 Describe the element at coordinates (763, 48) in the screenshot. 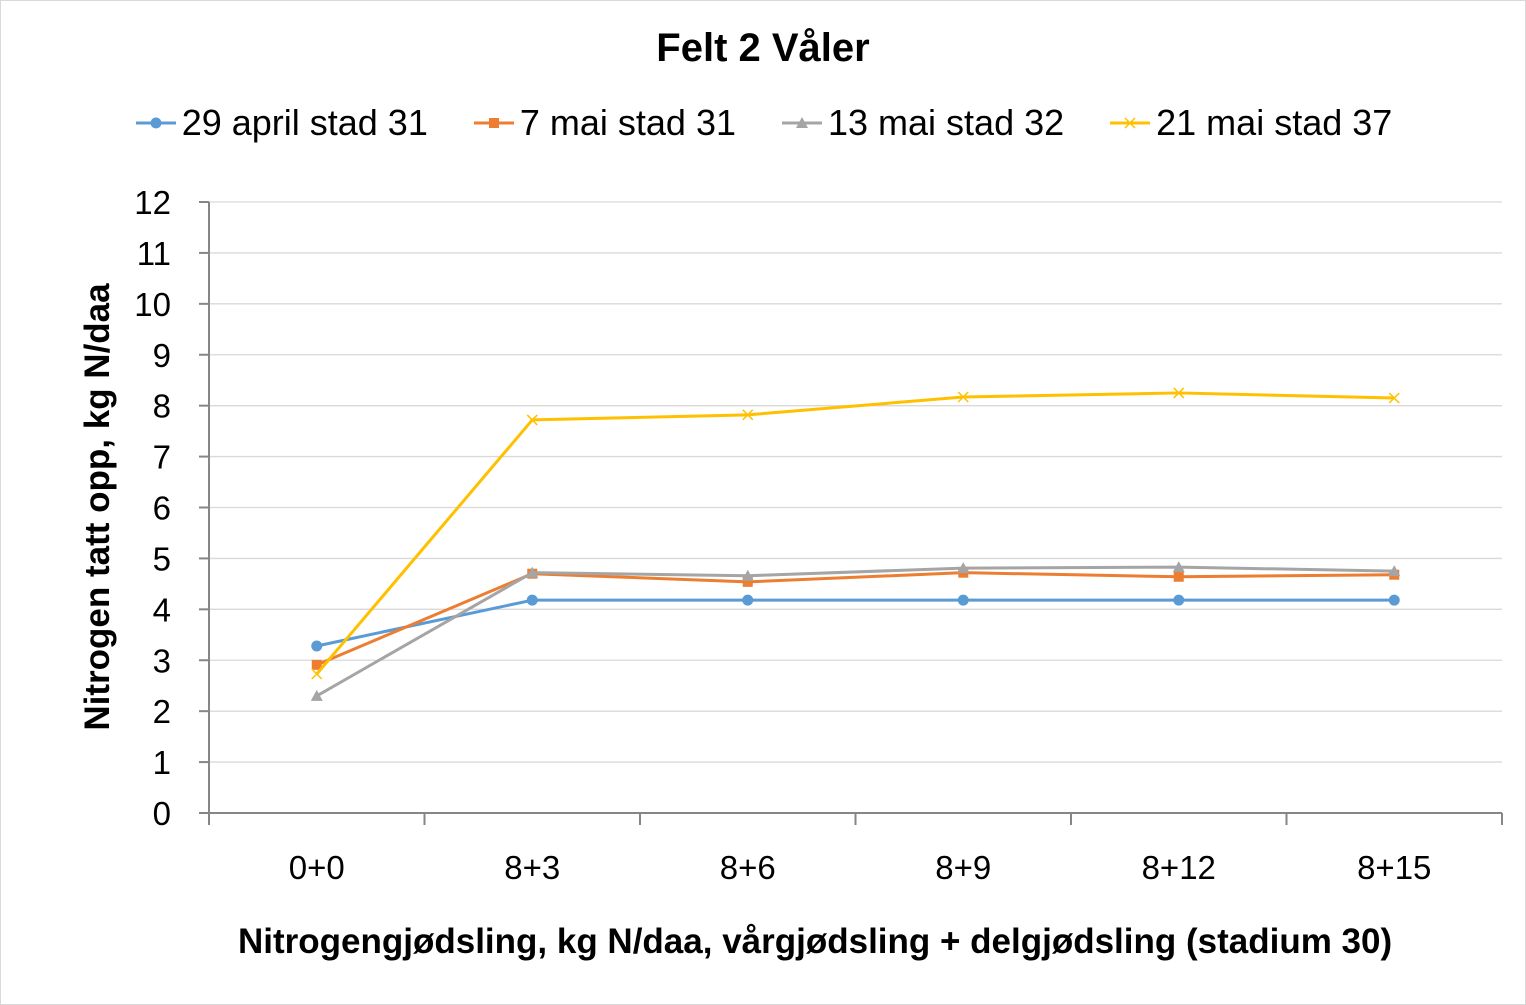

I see `chart-title: Felt 2 Våler` at that location.